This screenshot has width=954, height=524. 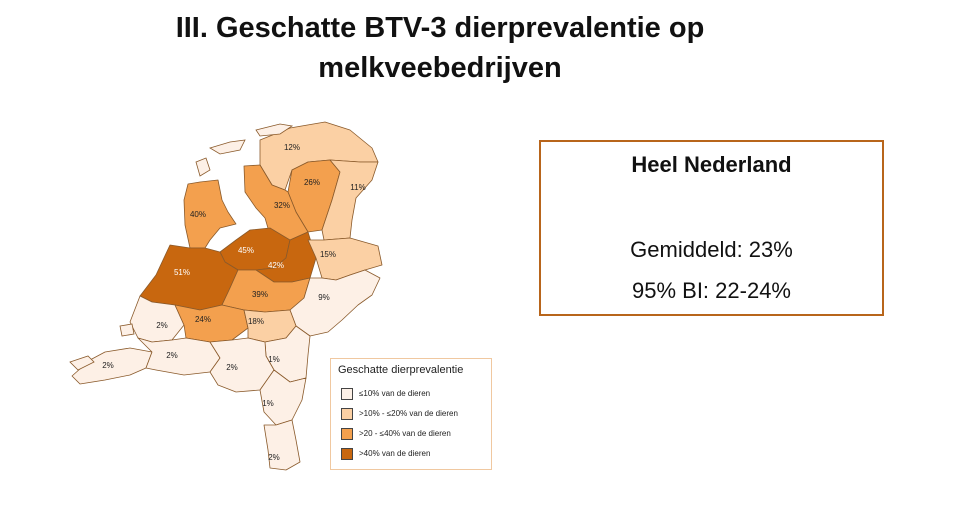 What do you see at coordinates (711, 290) in the screenshot?
I see `summary-ci: 95% BI: 22-24%` at bounding box center [711, 290].